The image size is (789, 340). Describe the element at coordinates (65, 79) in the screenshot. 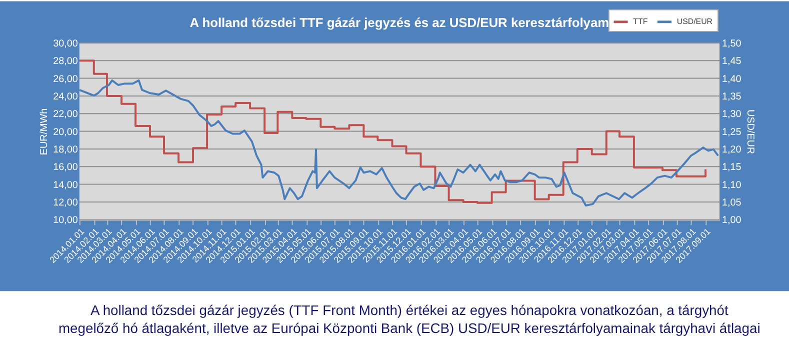

I see `y-tick-label: 26,00` at that location.